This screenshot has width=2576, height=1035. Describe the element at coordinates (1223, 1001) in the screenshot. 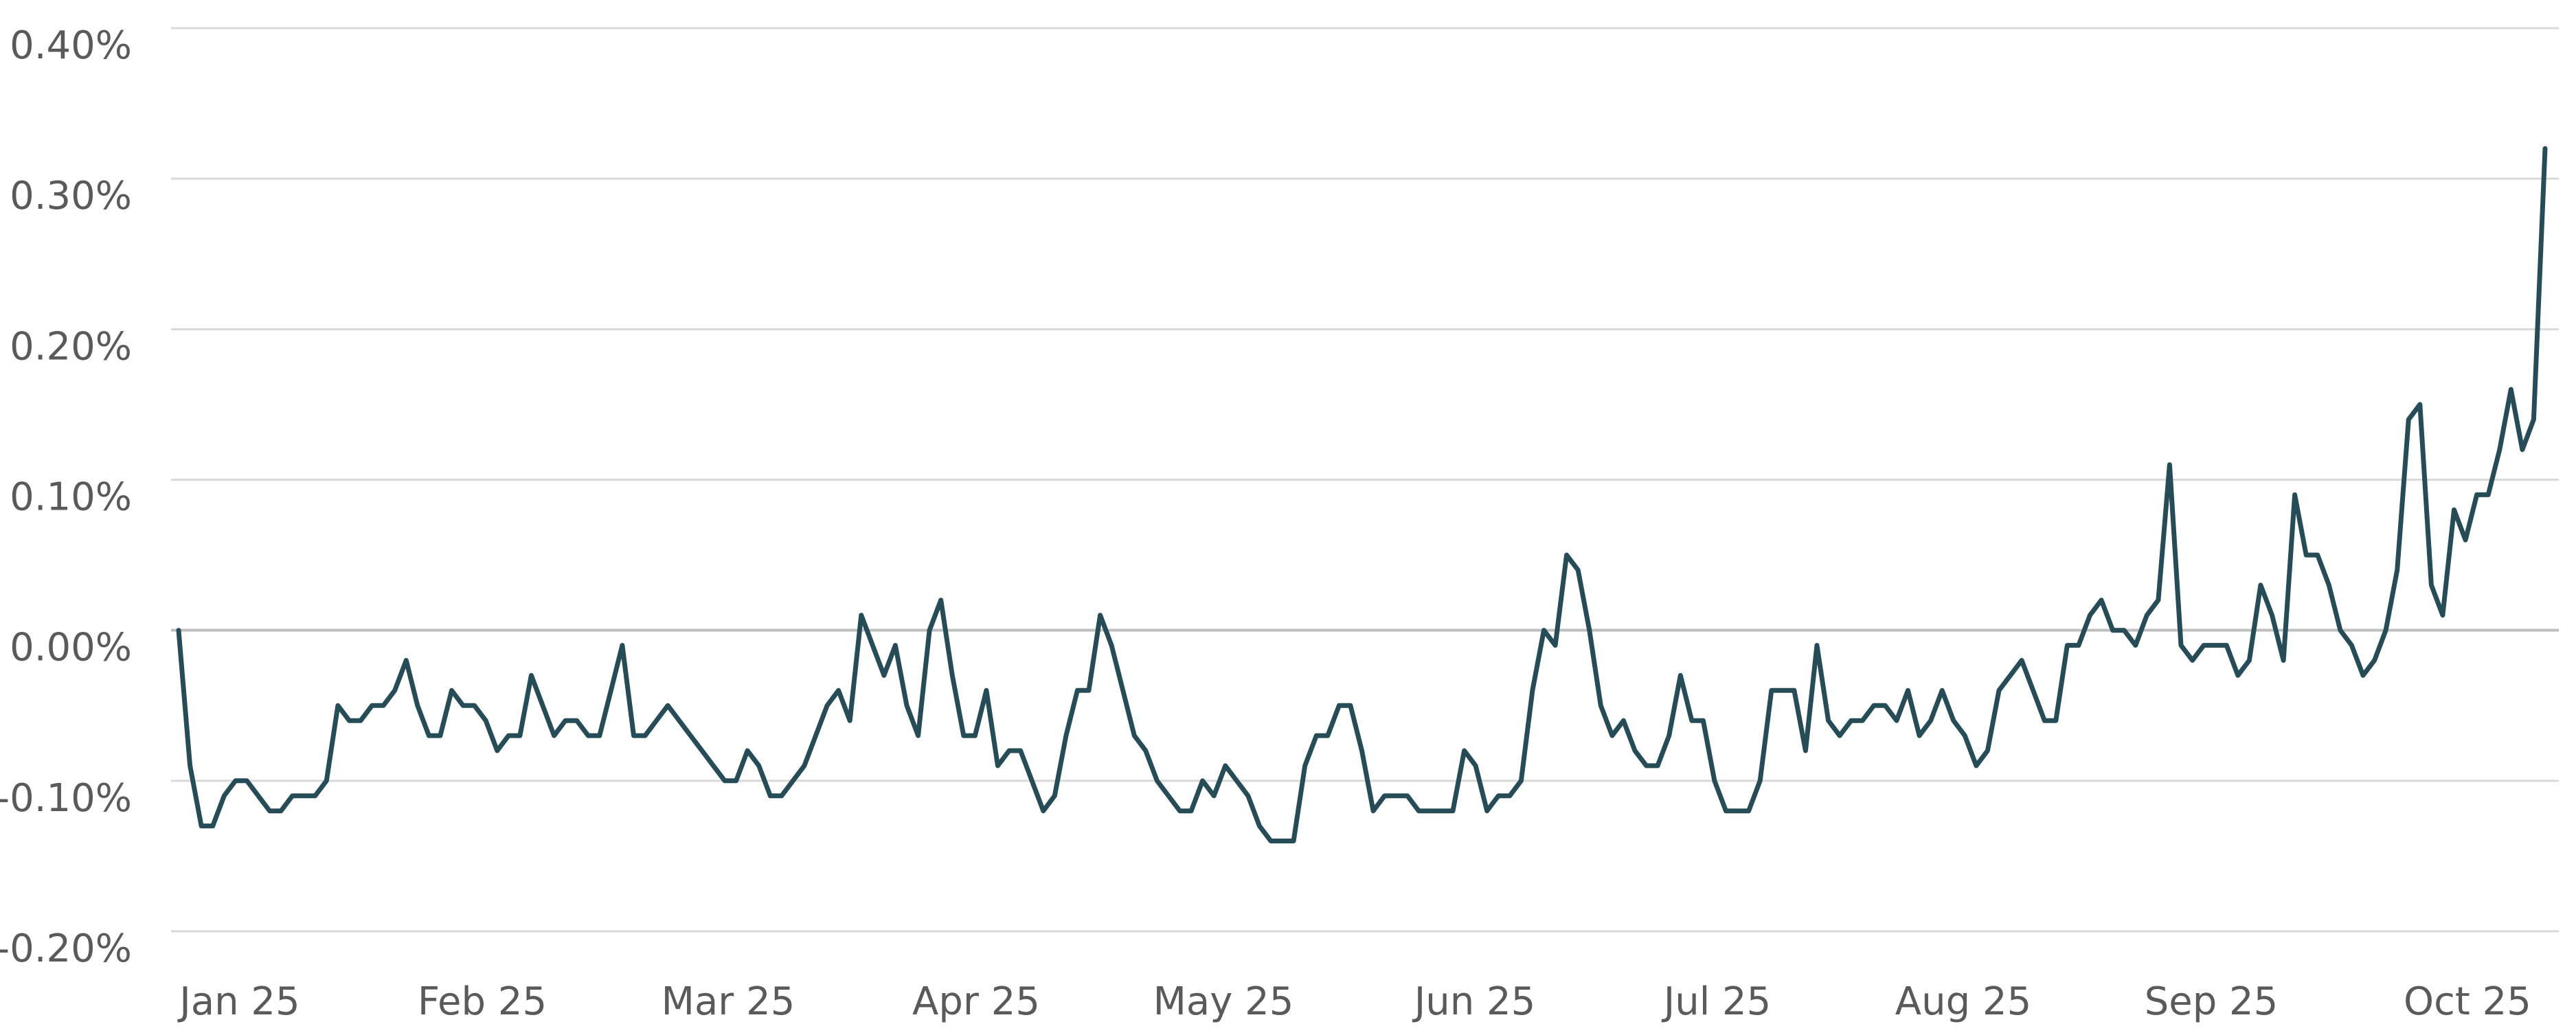

I see `x-tick-label: May 25` at that location.